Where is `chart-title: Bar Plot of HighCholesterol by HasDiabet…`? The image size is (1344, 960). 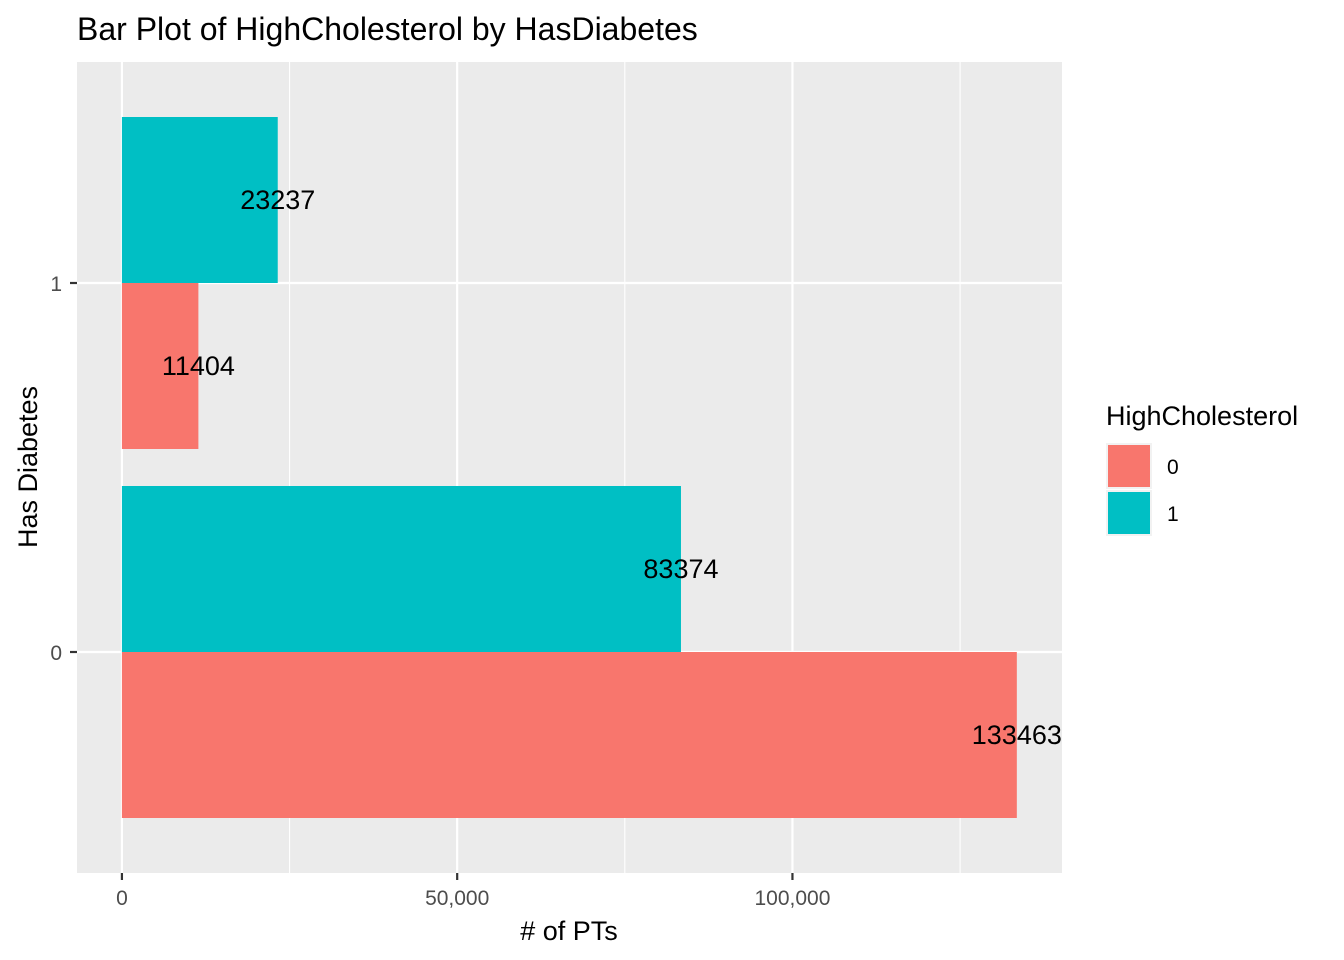
chart-title: Bar Plot of HighCholesterol by HasDiabet… is located at coordinates (387, 29).